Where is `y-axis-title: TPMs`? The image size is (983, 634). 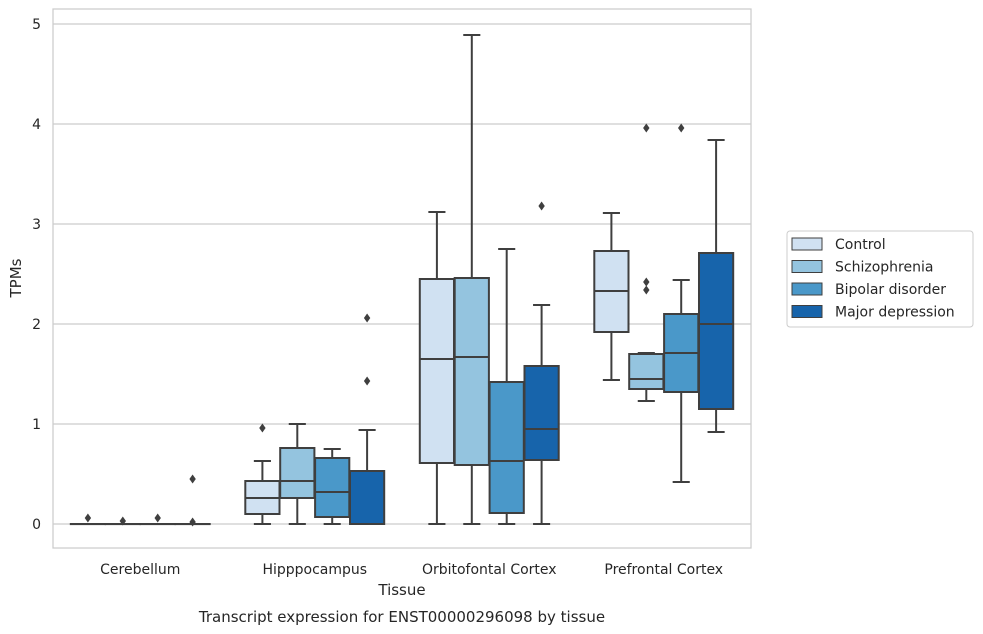 y-axis-title: TPMs is located at coordinates (16, 278).